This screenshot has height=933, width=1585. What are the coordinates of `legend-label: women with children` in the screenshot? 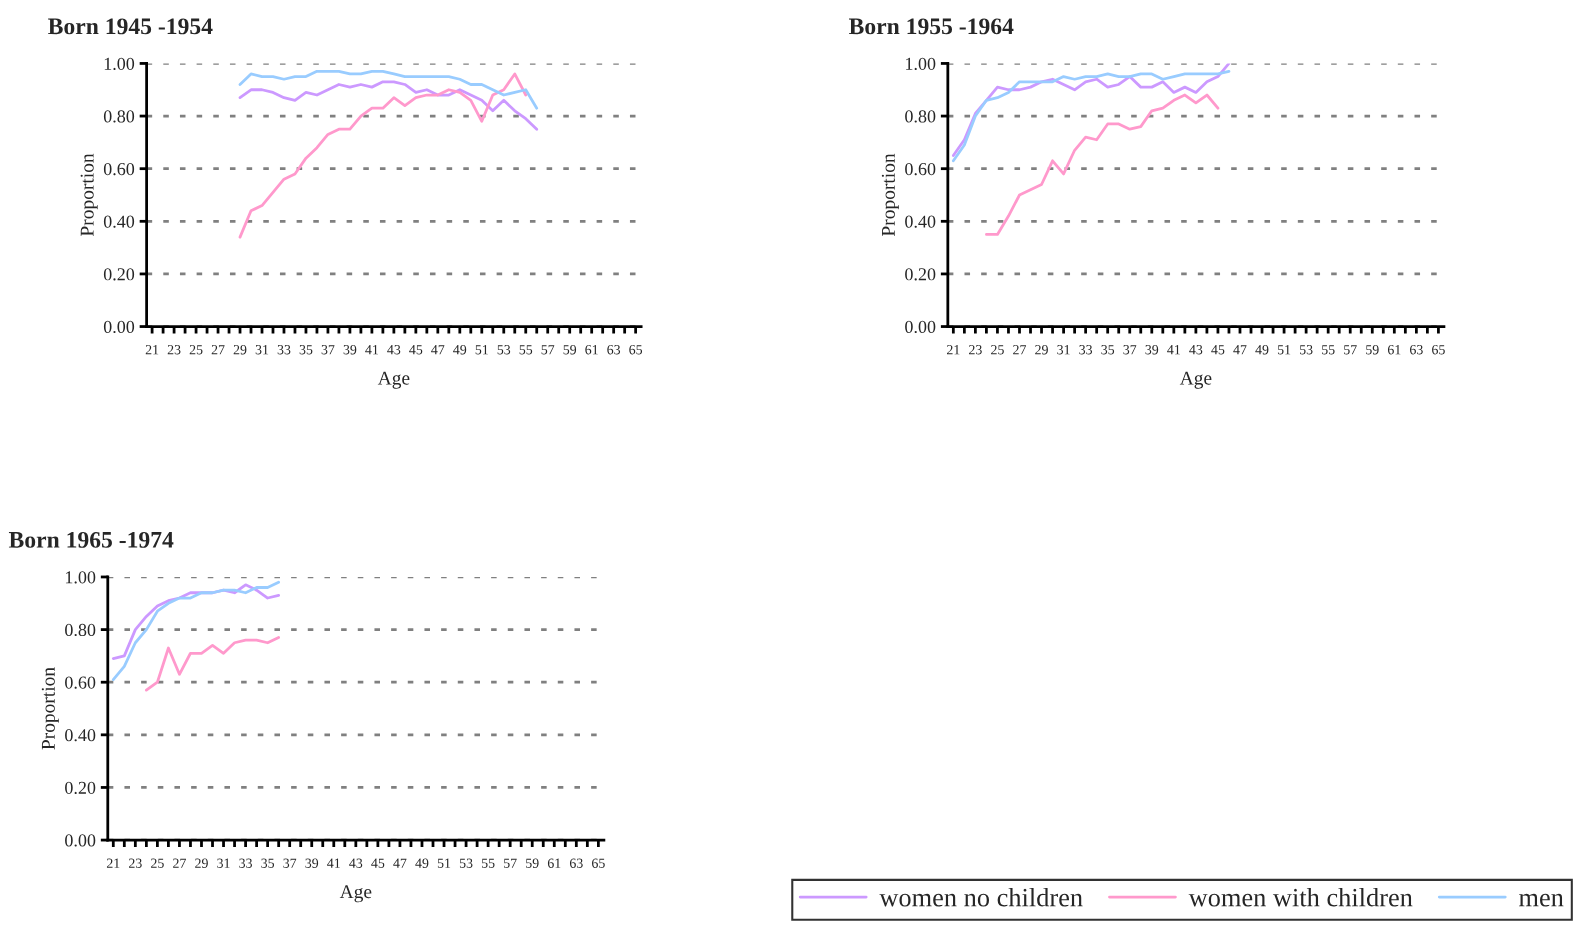 It's located at (1300, 897).